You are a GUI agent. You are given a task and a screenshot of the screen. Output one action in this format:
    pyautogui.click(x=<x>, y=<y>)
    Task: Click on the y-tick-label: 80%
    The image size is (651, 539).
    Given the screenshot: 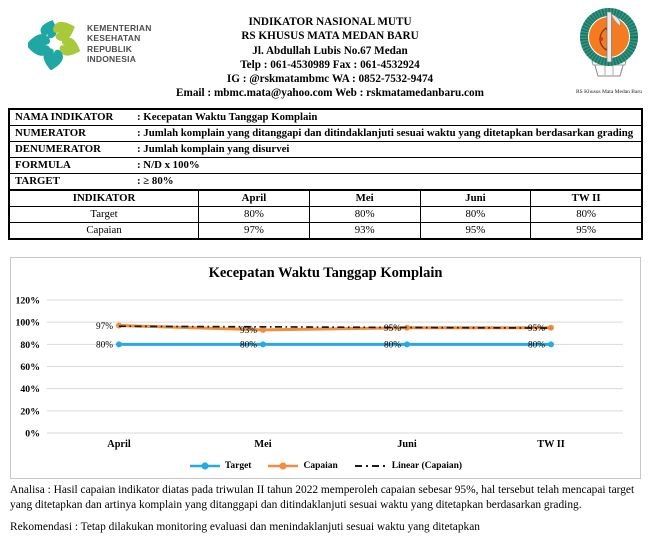 What is the action you would take?
    pyautogui.click(x=30, y=345)
    